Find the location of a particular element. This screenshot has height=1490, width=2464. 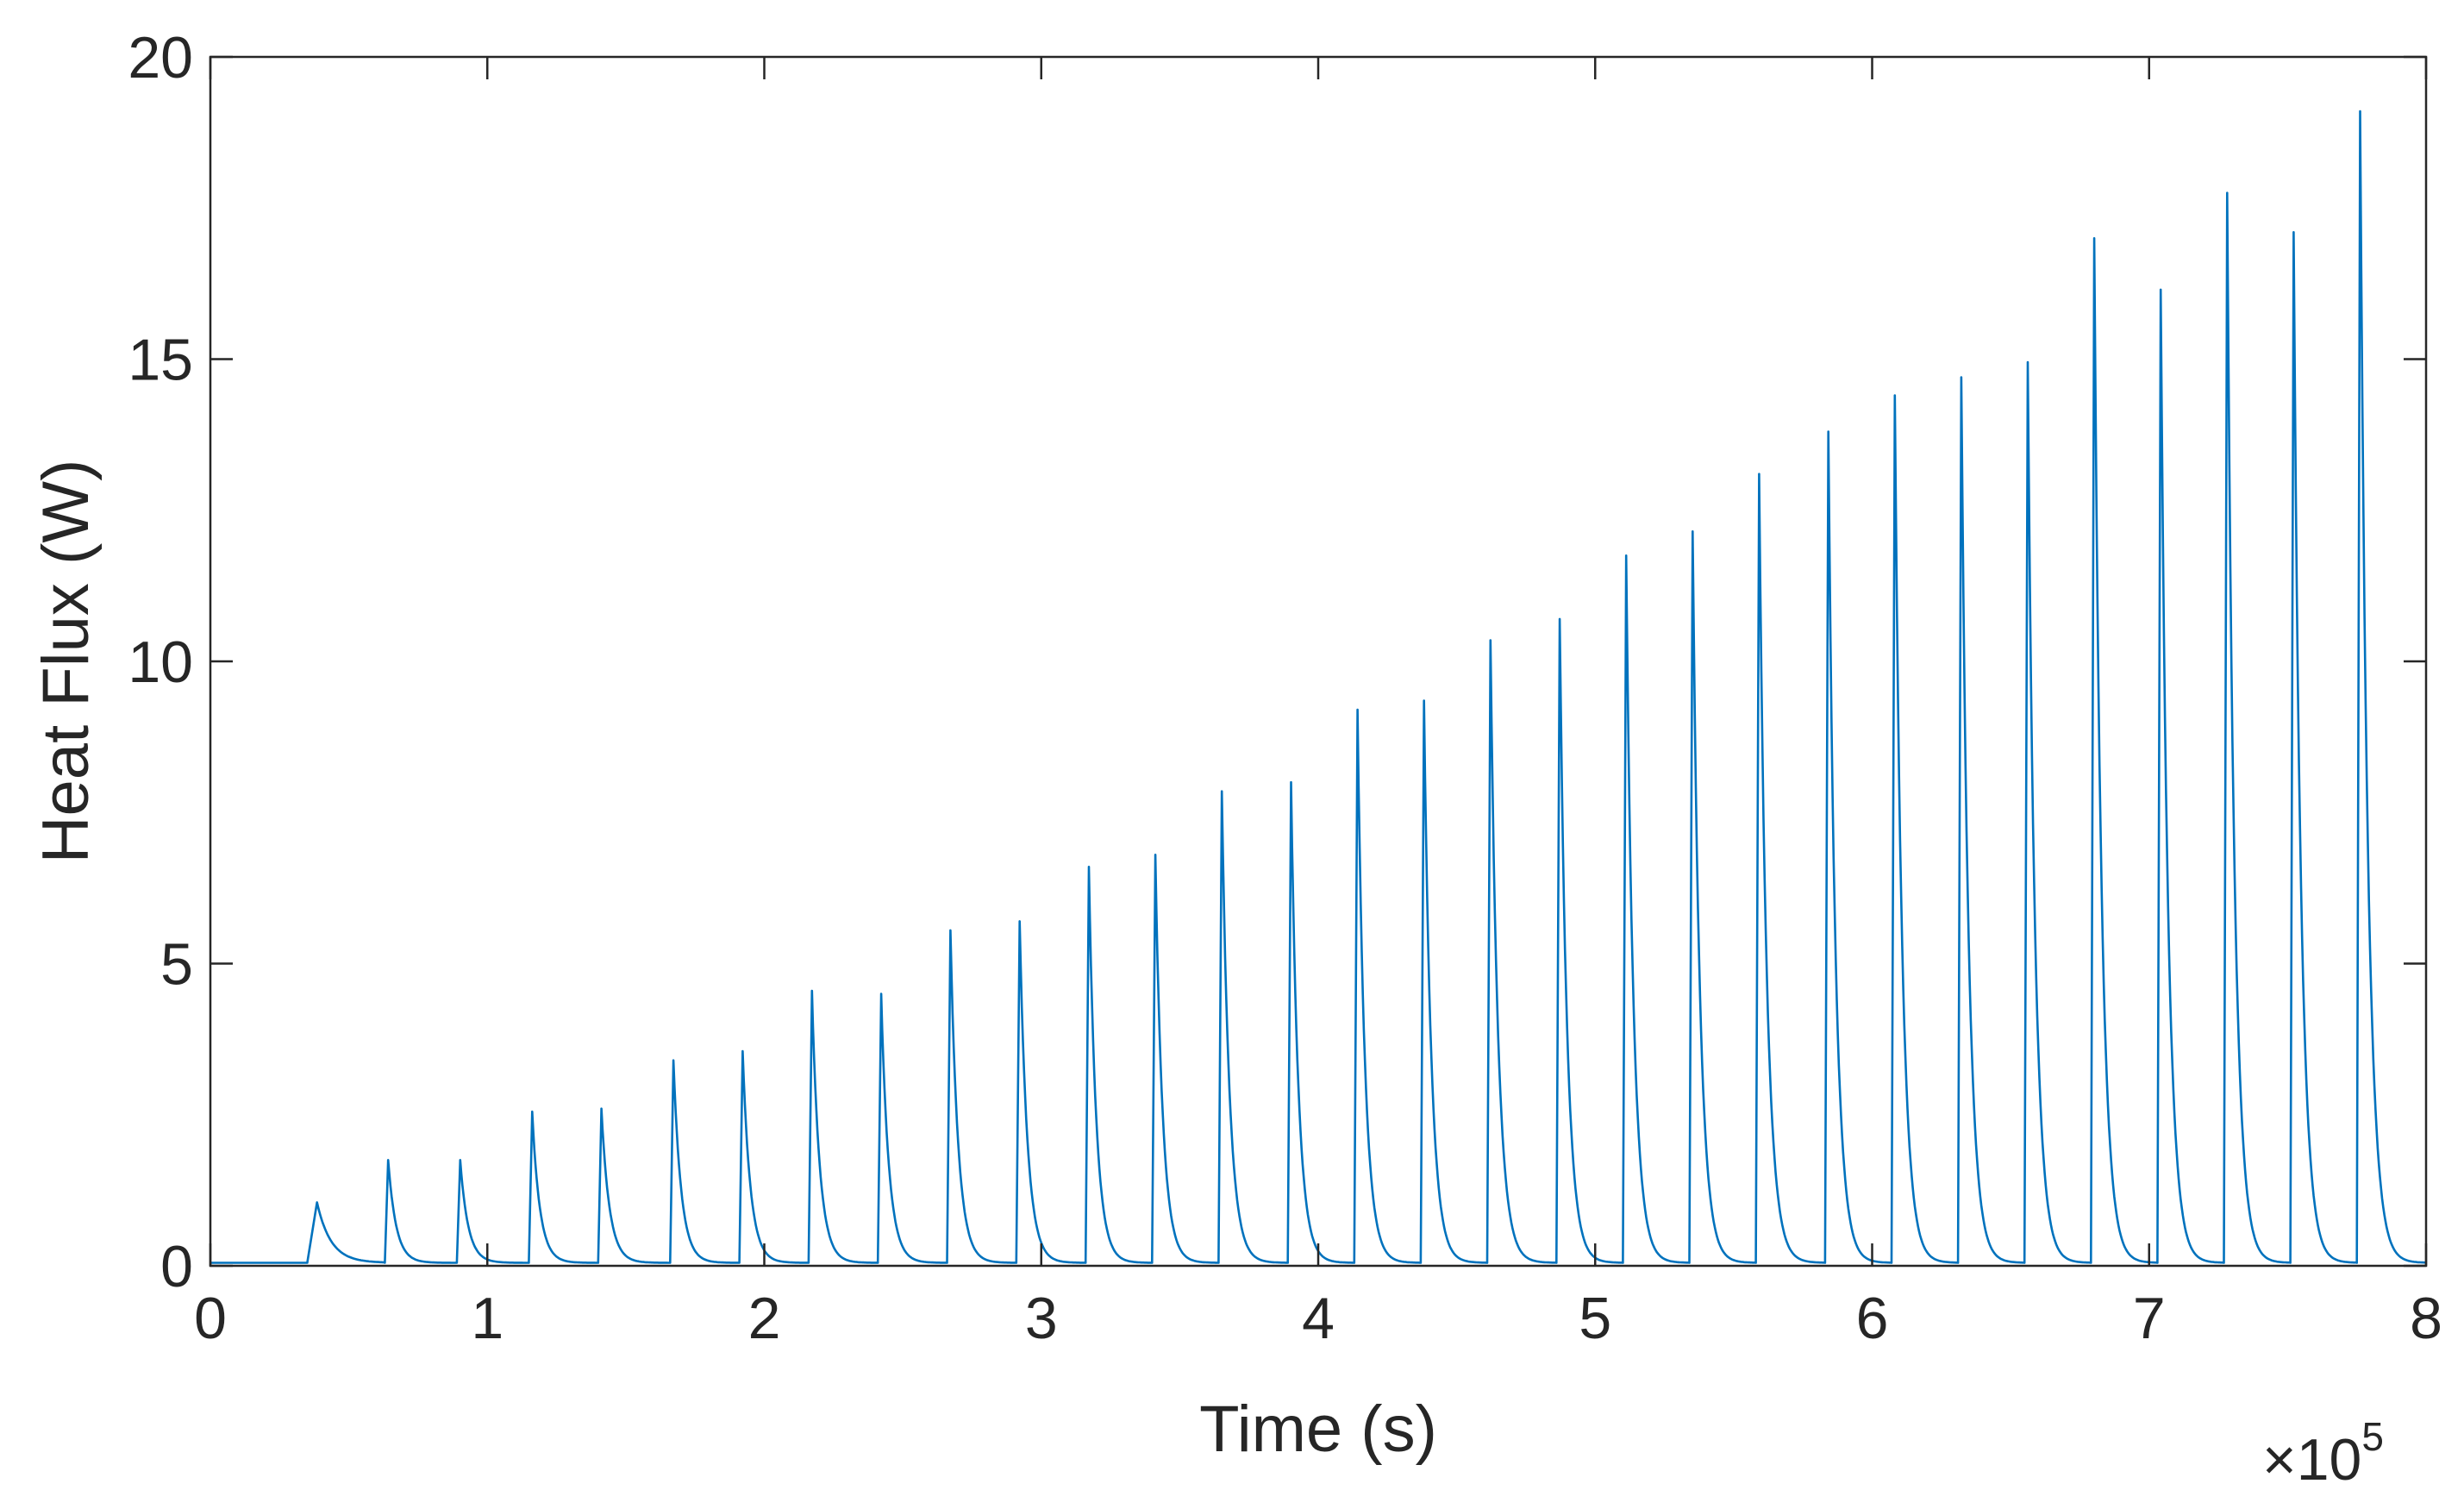

x-tick-label-1: 1 is located at coordinates (487, 1318).